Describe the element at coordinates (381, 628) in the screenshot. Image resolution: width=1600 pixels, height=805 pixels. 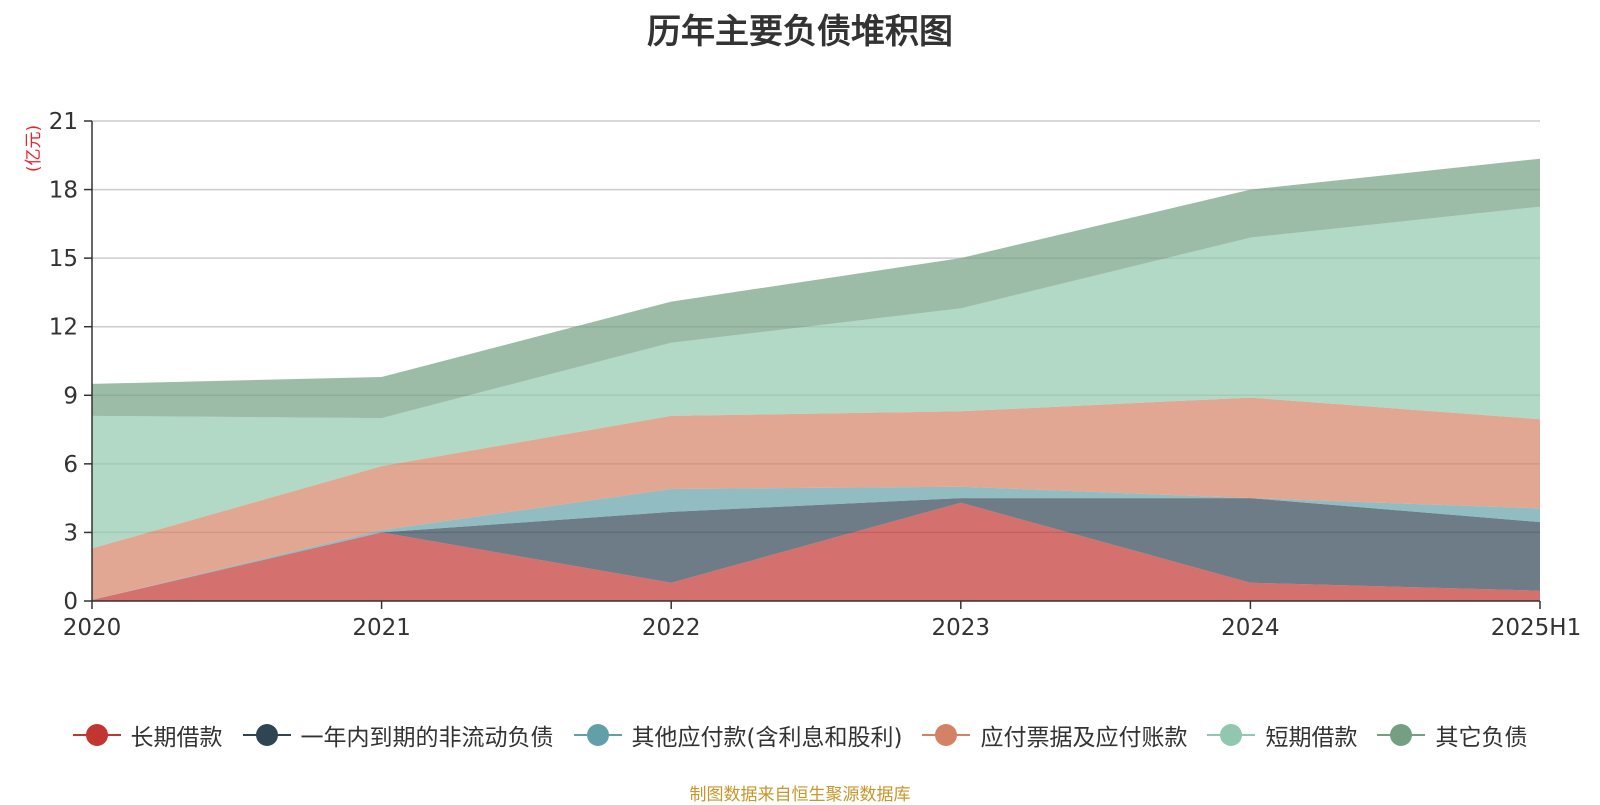
I see `x-tick-label: 2021` at that location.